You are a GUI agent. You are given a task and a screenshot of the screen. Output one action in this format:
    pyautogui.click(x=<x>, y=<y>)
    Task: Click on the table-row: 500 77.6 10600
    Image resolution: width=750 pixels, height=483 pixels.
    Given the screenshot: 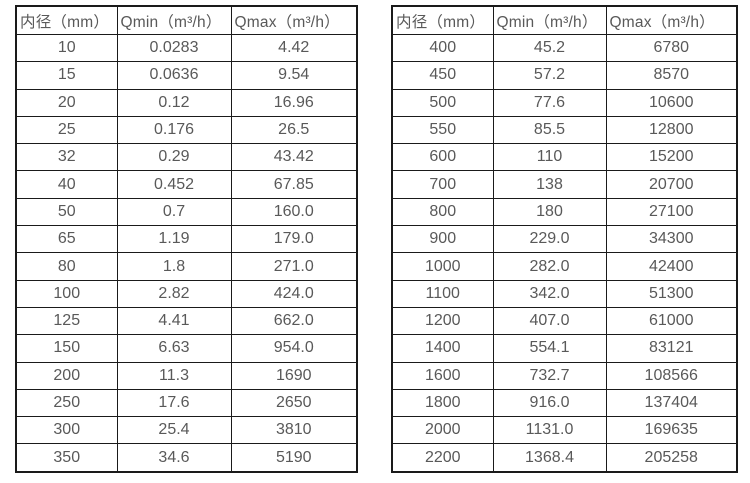 What is the action you would take?
    pyautogui.click(x=564, y=102)
    